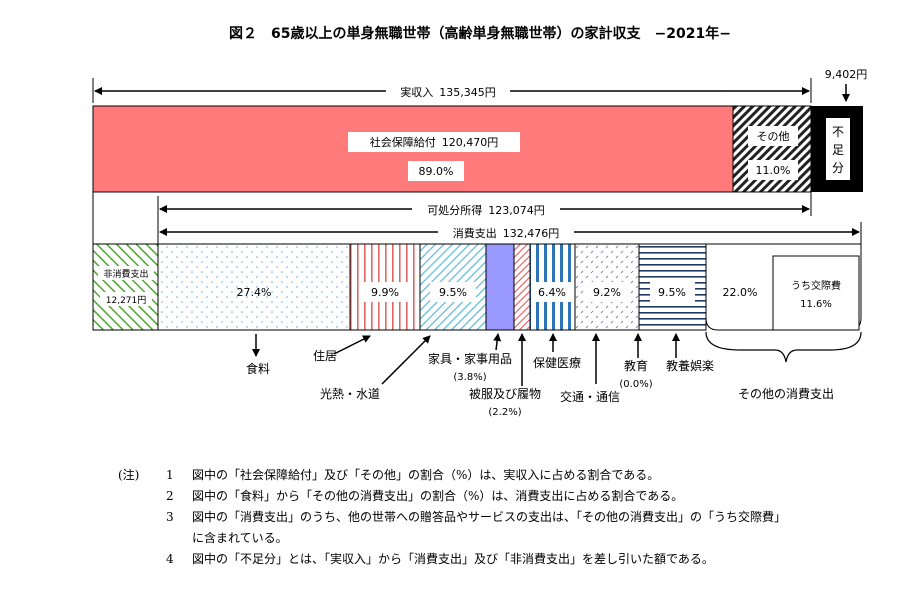 This screenshot has height=591, width=920. What do you see at coordinates (125, 274) in the screenshot?
I see `non-consumption-label: 非消費支出` at bounding box center [125, 274].